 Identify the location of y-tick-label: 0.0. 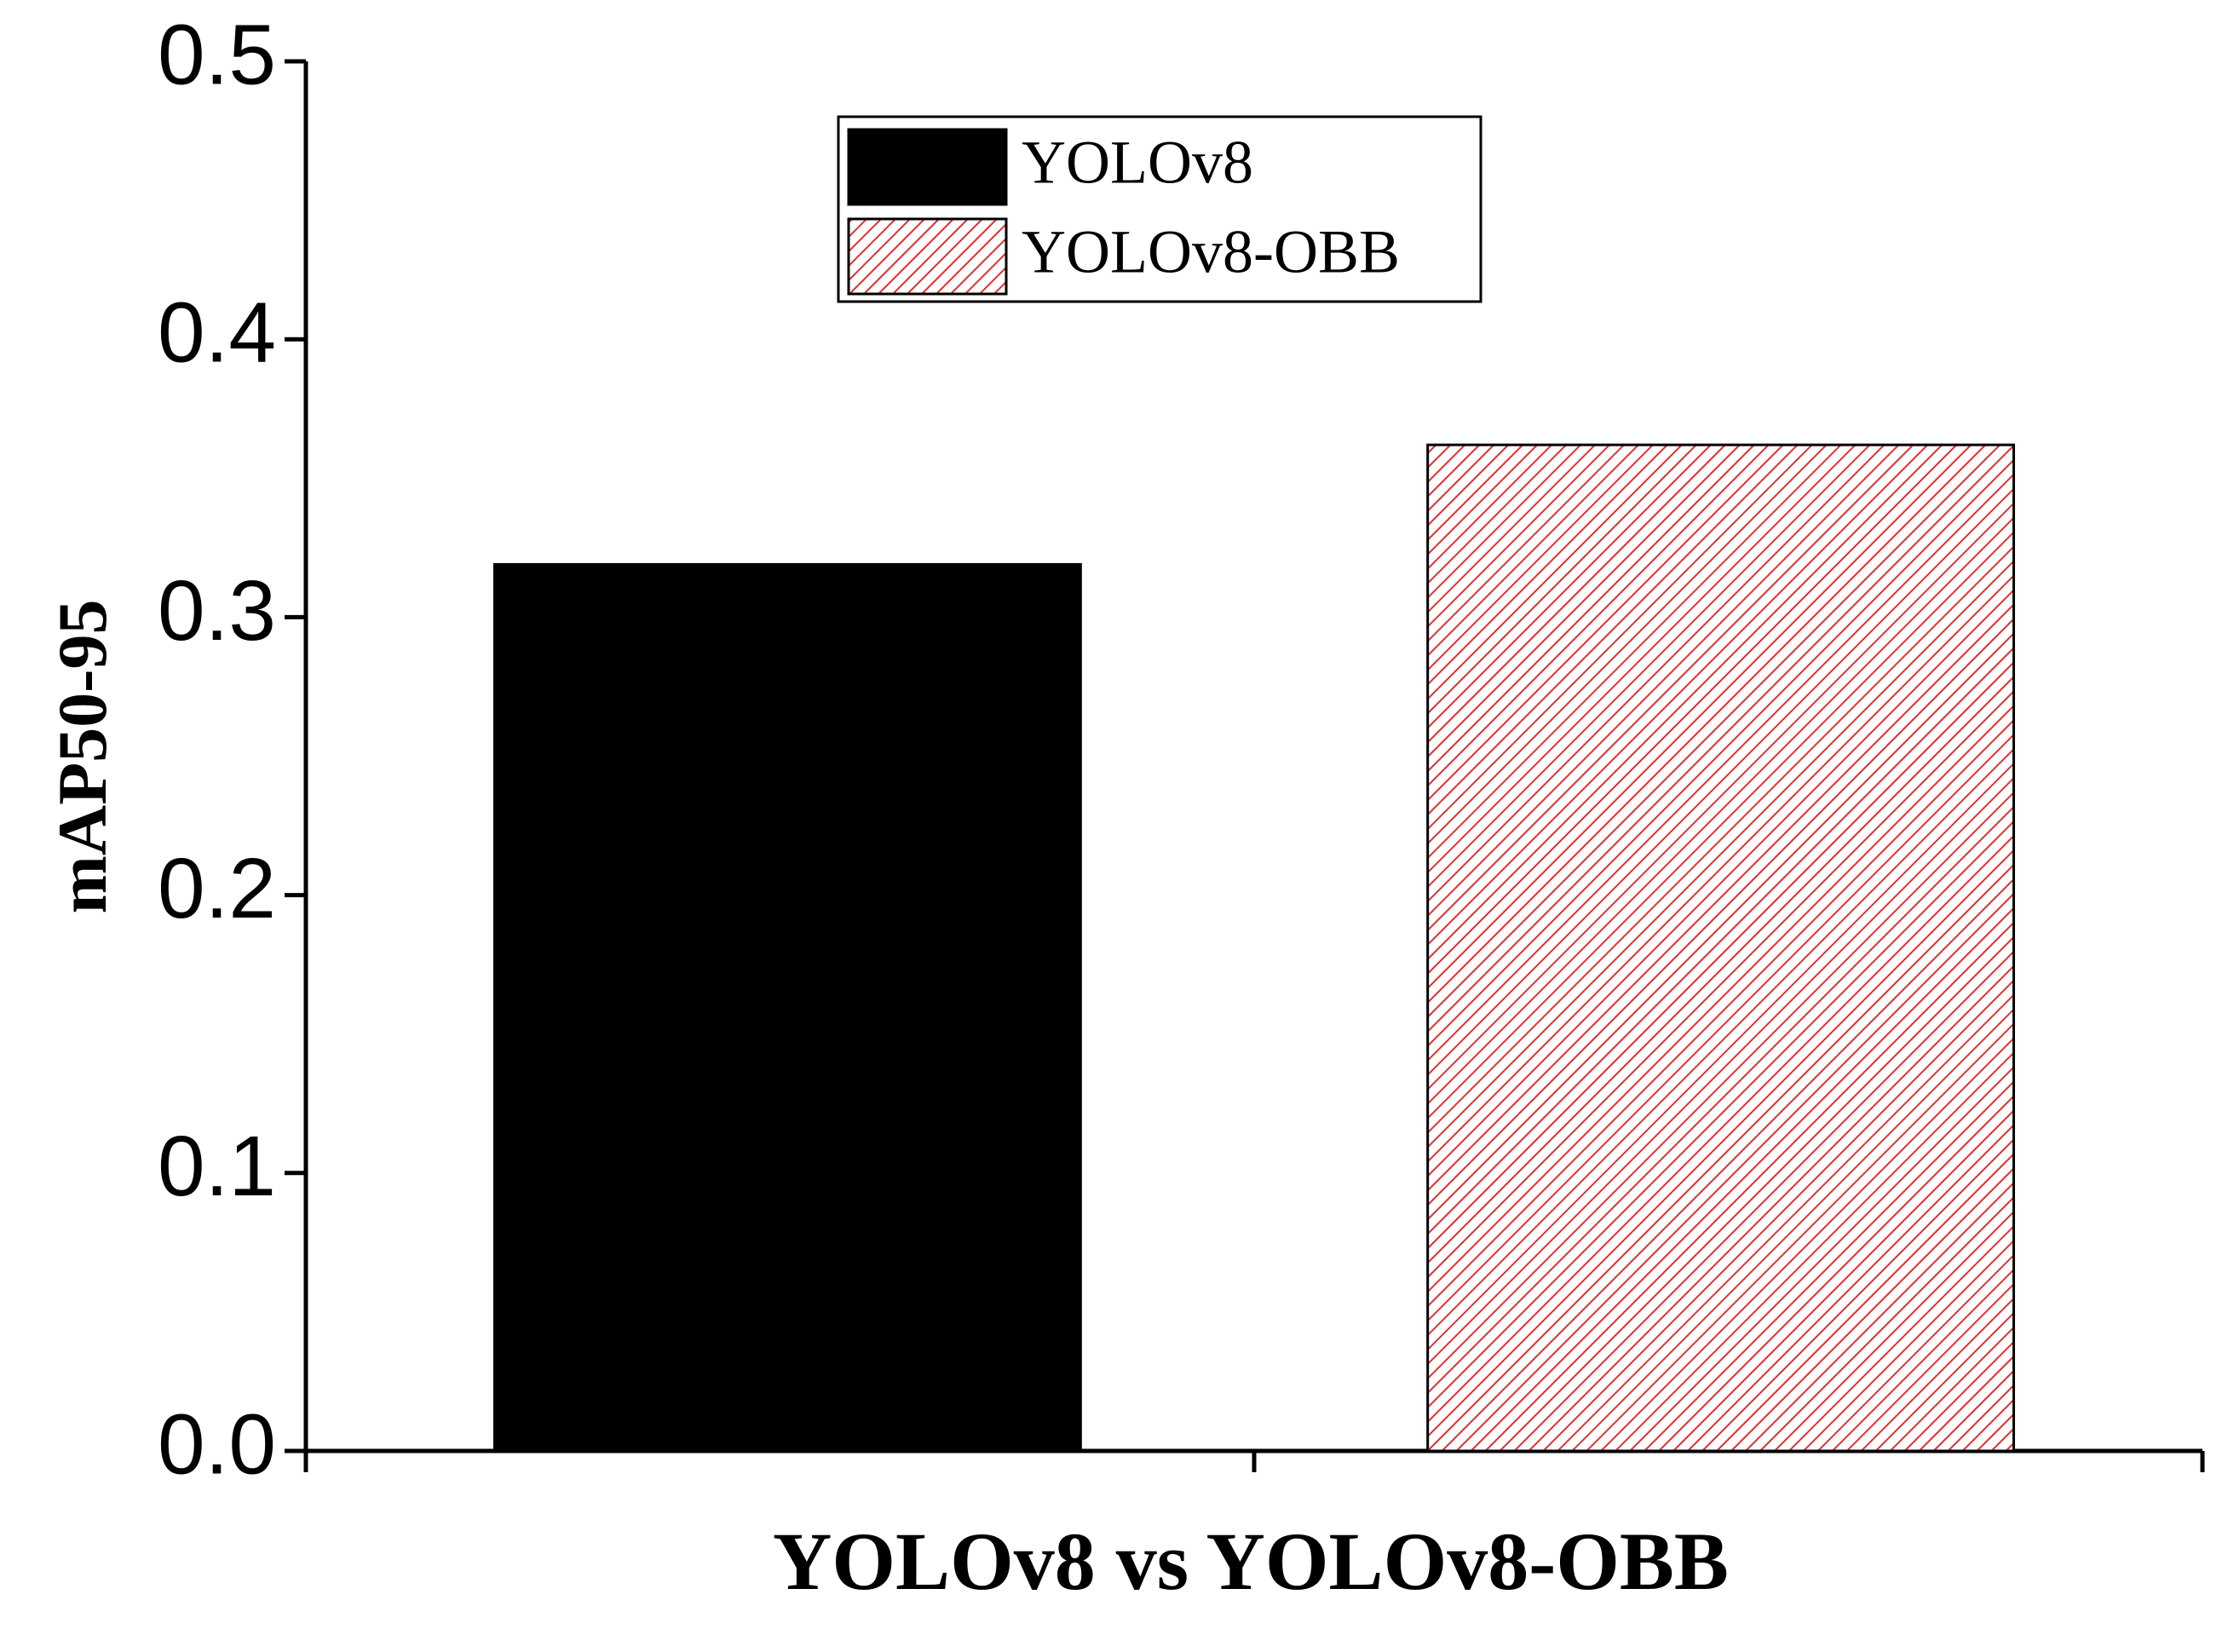
(217, 1444).